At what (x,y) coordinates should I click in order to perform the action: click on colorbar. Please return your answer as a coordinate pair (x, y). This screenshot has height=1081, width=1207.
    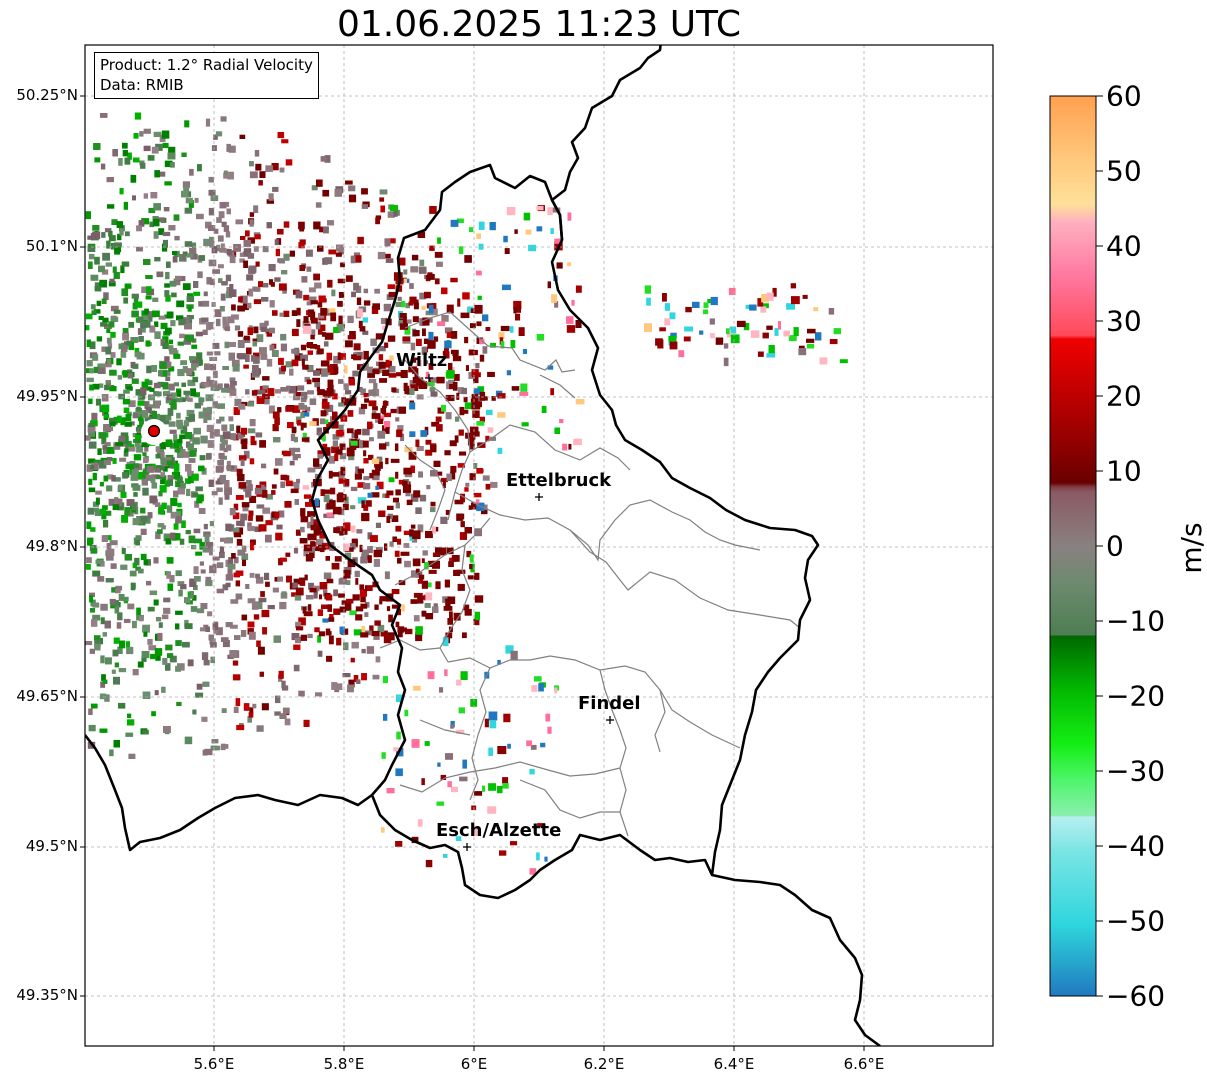
    Looking at the image, I should click on (1076, 546).